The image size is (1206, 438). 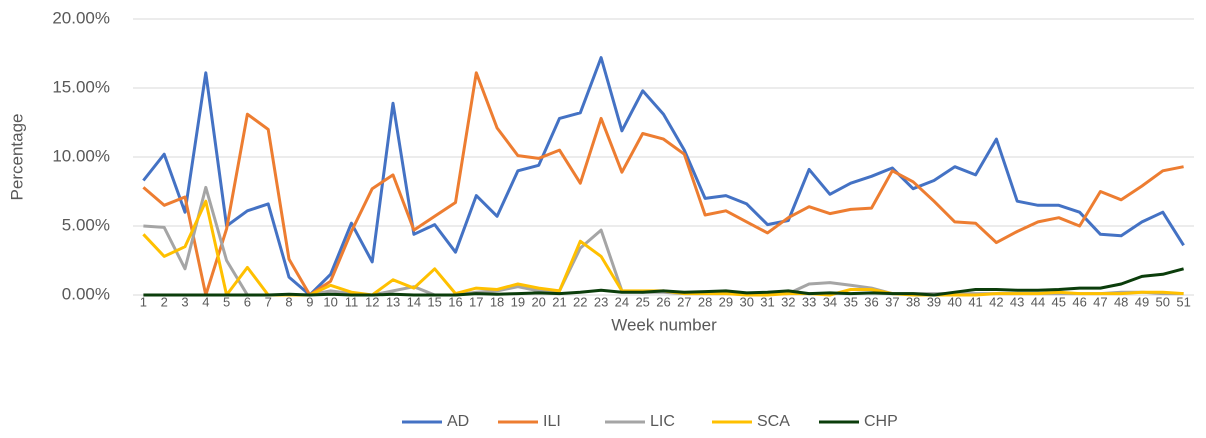 What do you see at coordinates (1121, 301) in the screenshot?
I see `x-tick-label: 48` at bounding box center [1121, 301].